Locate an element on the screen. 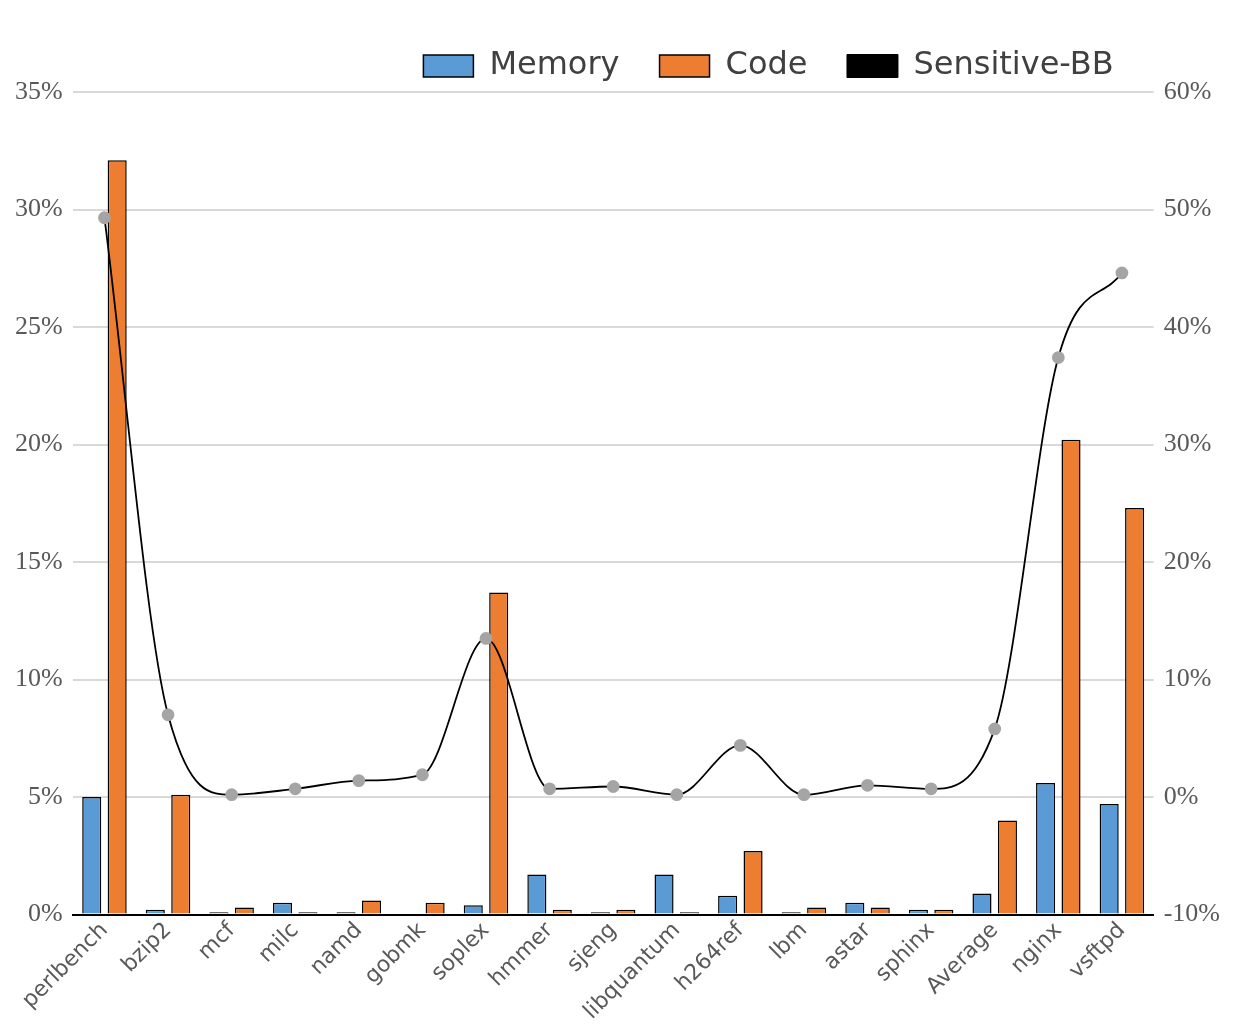 The image size is (1235, 1033). y-tick-label: 15% is located at coordinates (38, 560).